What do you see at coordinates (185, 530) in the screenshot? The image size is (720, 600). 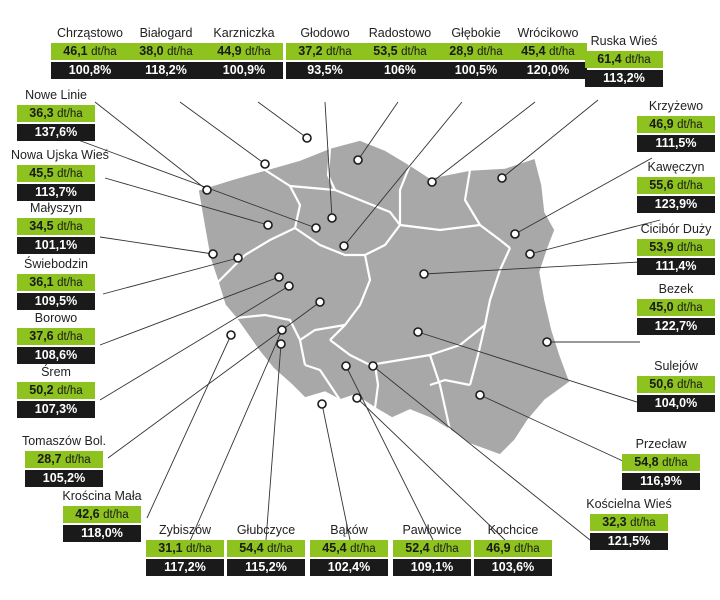 I see `location-name: Zybiszów` at bounding box center [185, 530].